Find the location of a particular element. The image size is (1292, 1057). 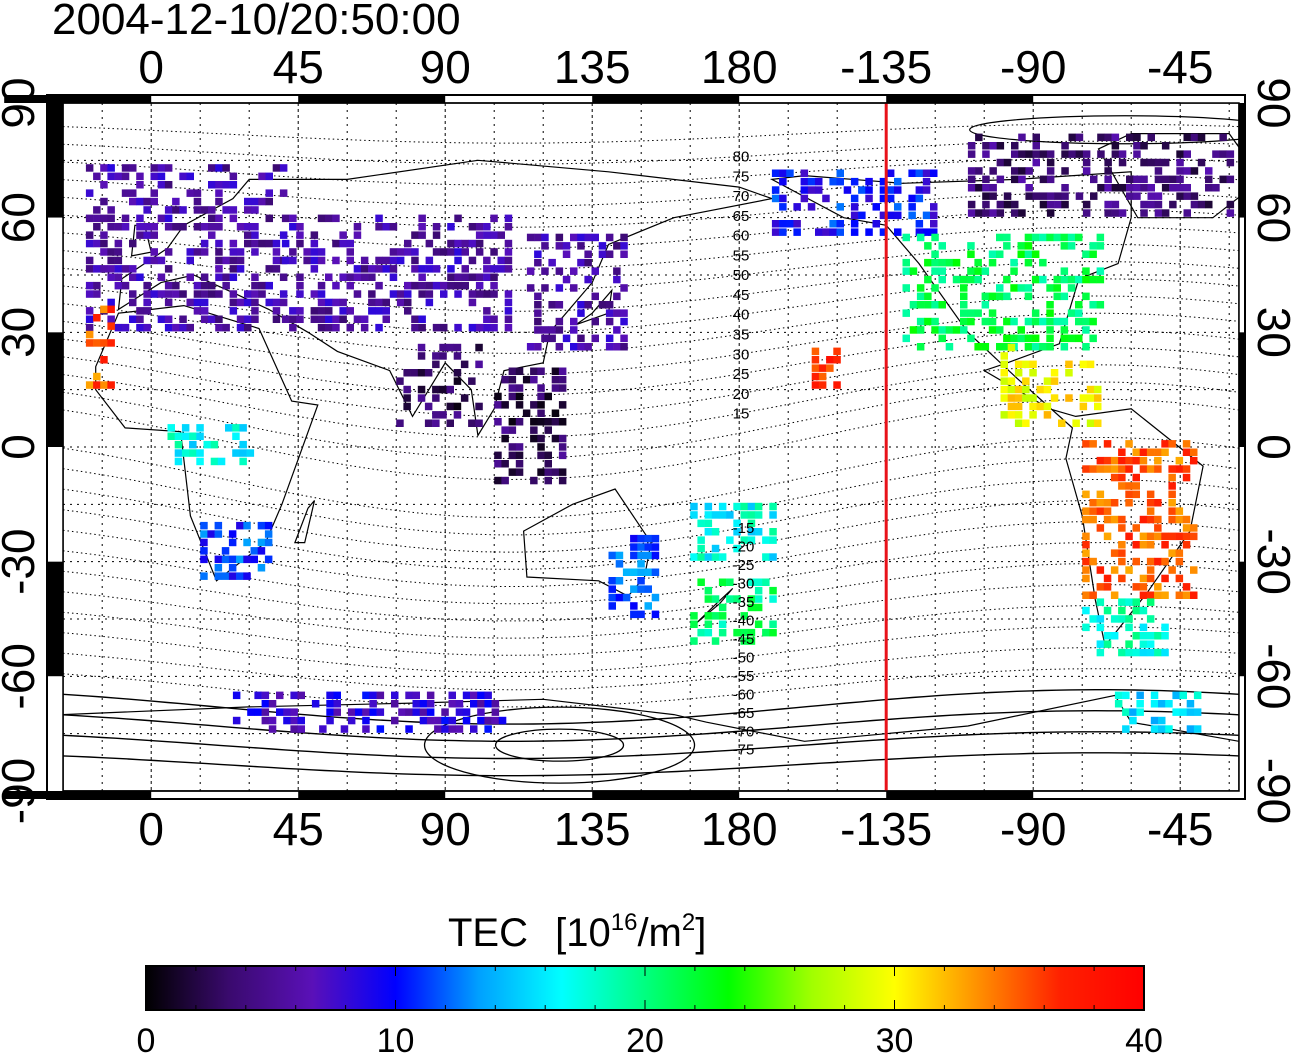

tec-cell-africa-equatorial is located at coordinates (193, 453).